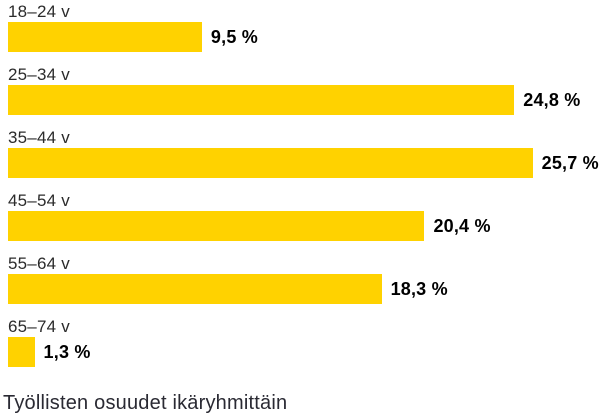 The height and width of the screenshot is (417, 600). Describe the element at coordinates (304, 37) in the screenshot. I see `bar-line: 9,5 %` at that location.